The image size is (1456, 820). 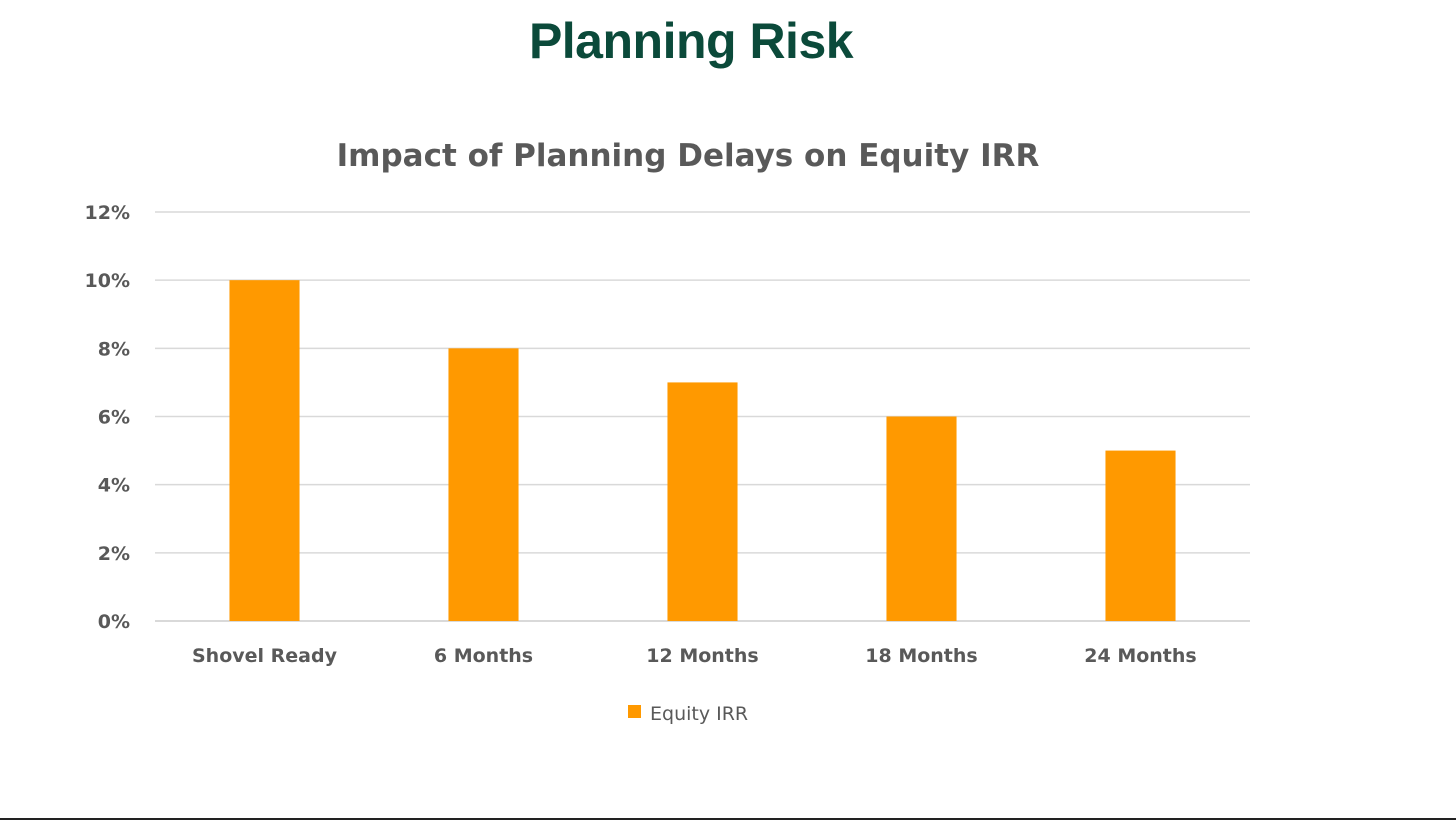 I want to click on bar-12-months, so click(x=702, y=501).